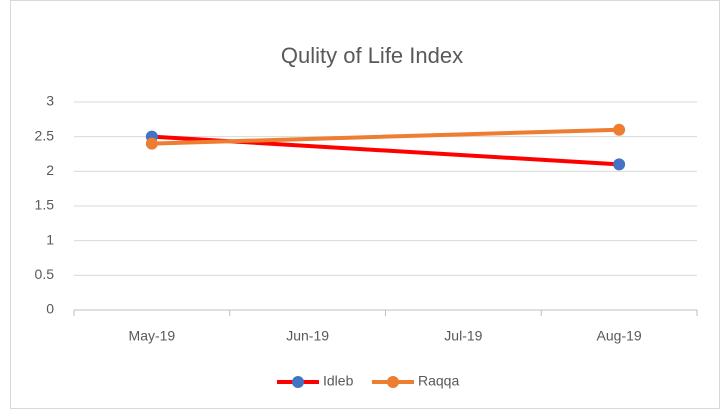  Describe the element at coordinates (45, 135) in the screenshot. I see `y-tick-label: 2.5` at that location.